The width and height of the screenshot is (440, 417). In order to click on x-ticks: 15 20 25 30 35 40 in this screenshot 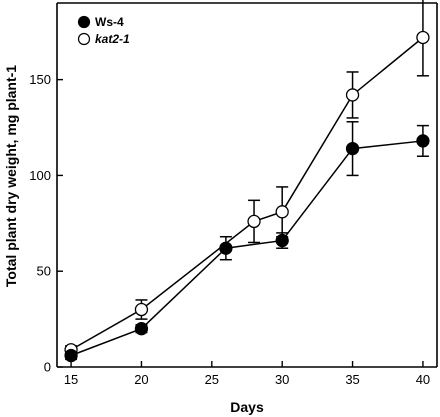, I will do `click(247, 374)`.